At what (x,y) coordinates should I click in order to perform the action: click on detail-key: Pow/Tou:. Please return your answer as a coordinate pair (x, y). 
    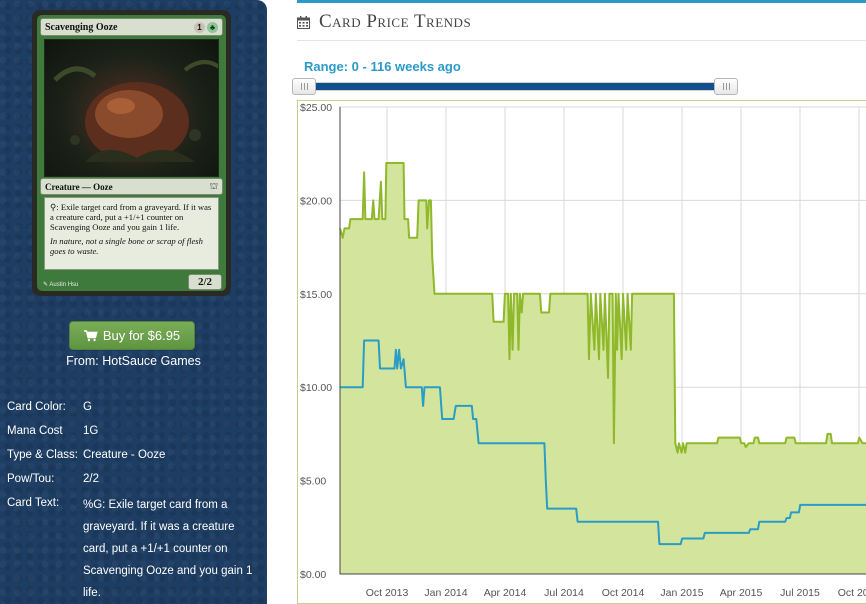
    Looking at the image, I should click on (31, 479).